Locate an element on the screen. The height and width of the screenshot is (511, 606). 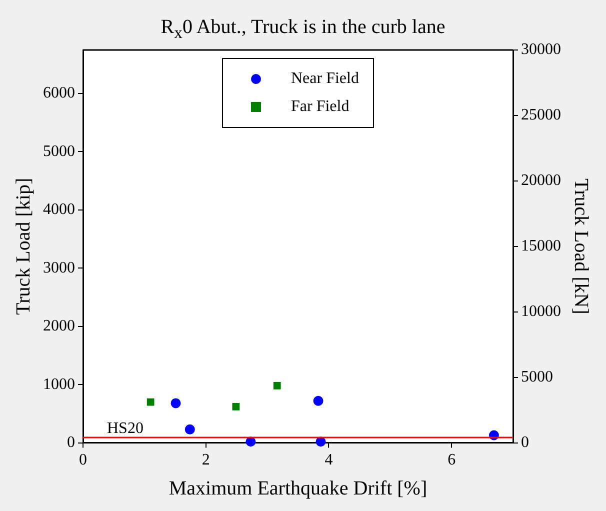
y-axis-title: Truck Load [kip] is located at coordinates (23, 246).